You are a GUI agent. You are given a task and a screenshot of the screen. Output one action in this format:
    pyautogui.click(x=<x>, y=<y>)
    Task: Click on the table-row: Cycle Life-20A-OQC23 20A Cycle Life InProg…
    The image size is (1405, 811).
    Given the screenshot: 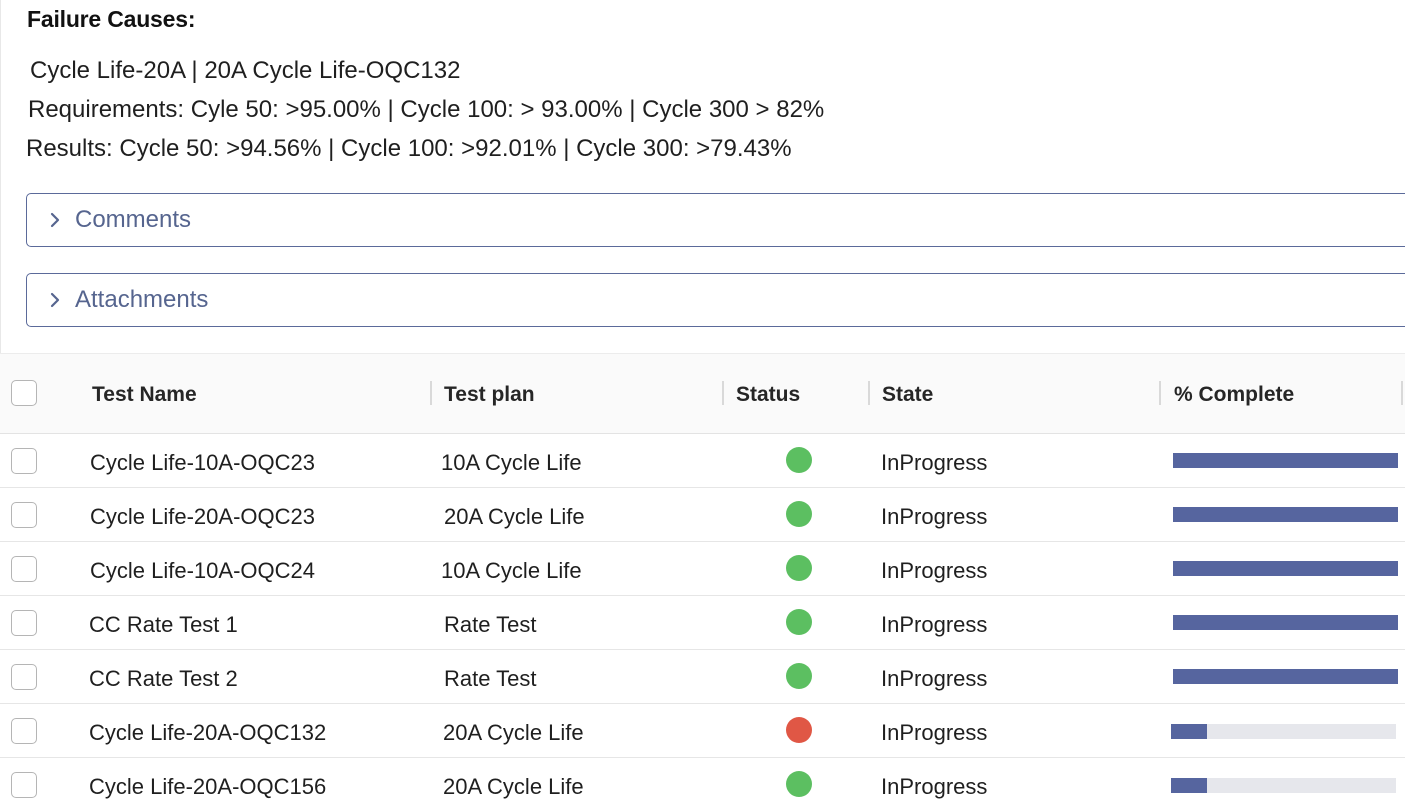 What is the action you would take?
    pyautogui.click(x=702, y=515)
    